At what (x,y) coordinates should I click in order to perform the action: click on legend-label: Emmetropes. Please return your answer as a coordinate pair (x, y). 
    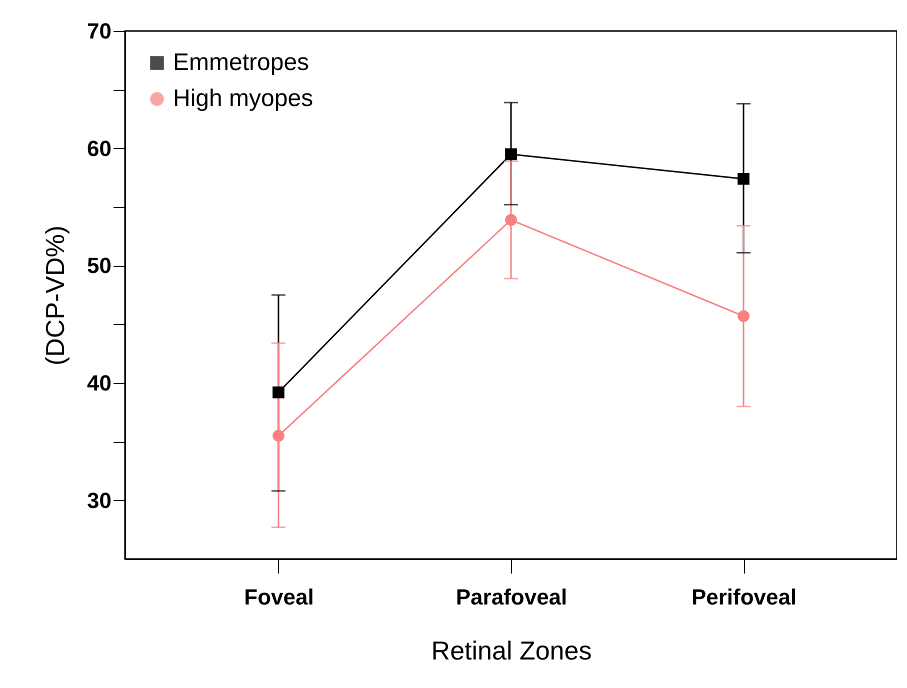
    Looking at the image, I should click on (241, 62).